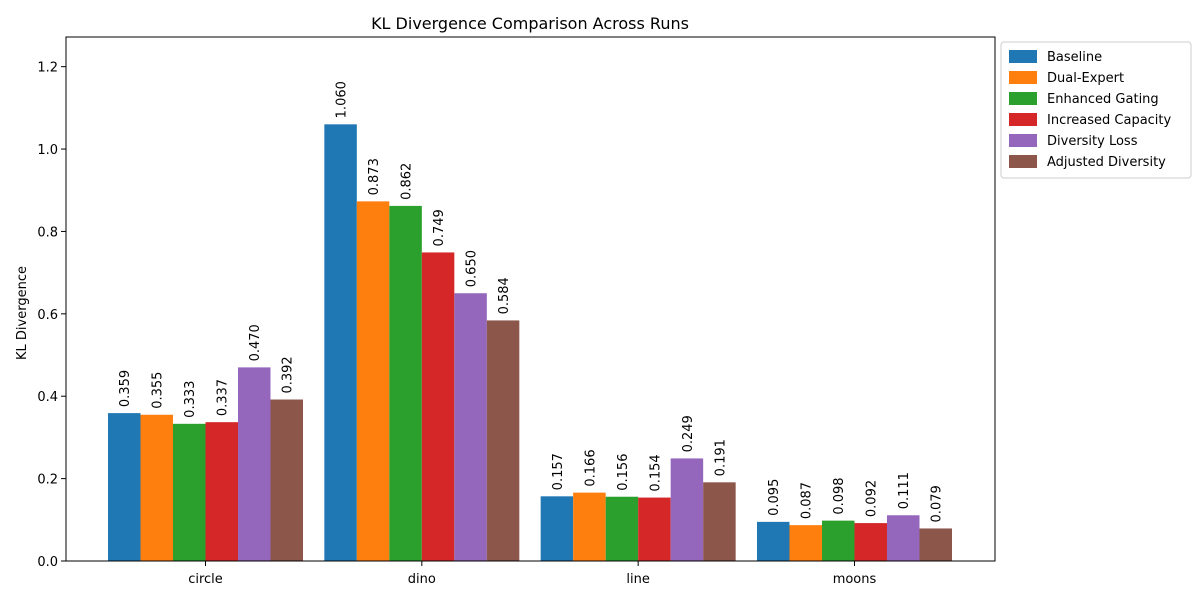 The image size is (1200, 600). Describe the element at coordinates (125, 388) in the screenshot. I see `bar-value-label: 0.359` at that location.